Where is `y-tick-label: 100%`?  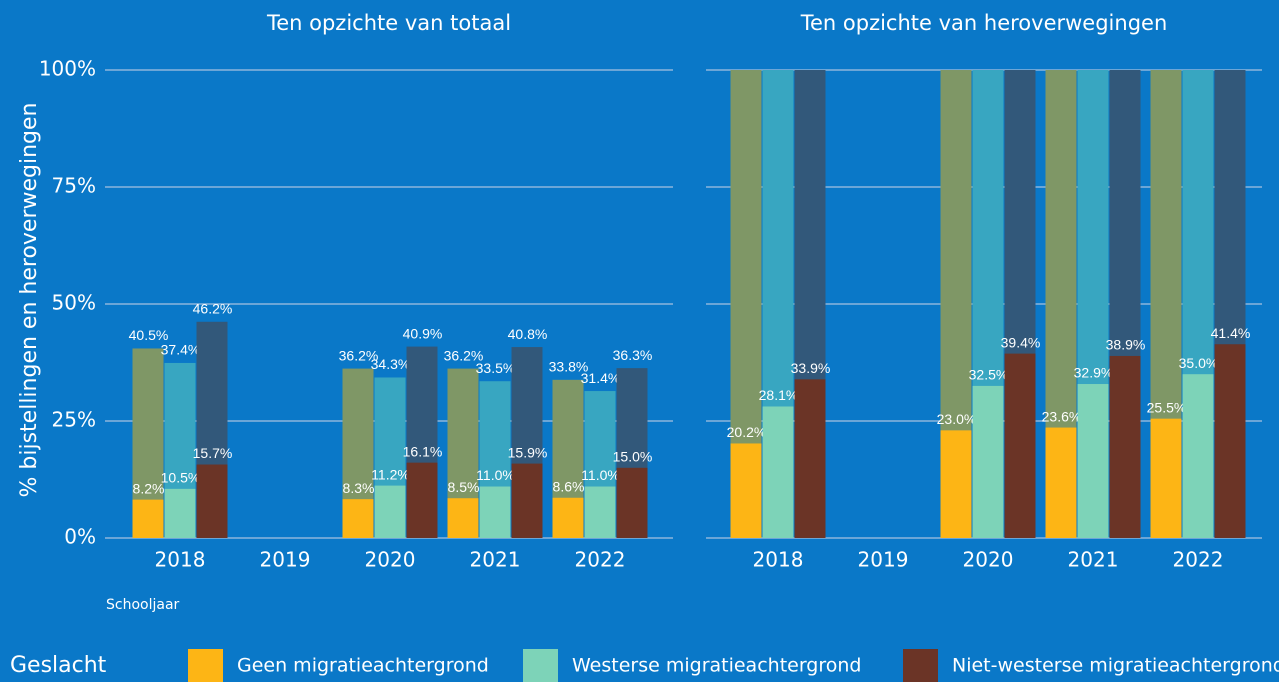
y-tick-label: 100% is located at coordinates (67, 69).